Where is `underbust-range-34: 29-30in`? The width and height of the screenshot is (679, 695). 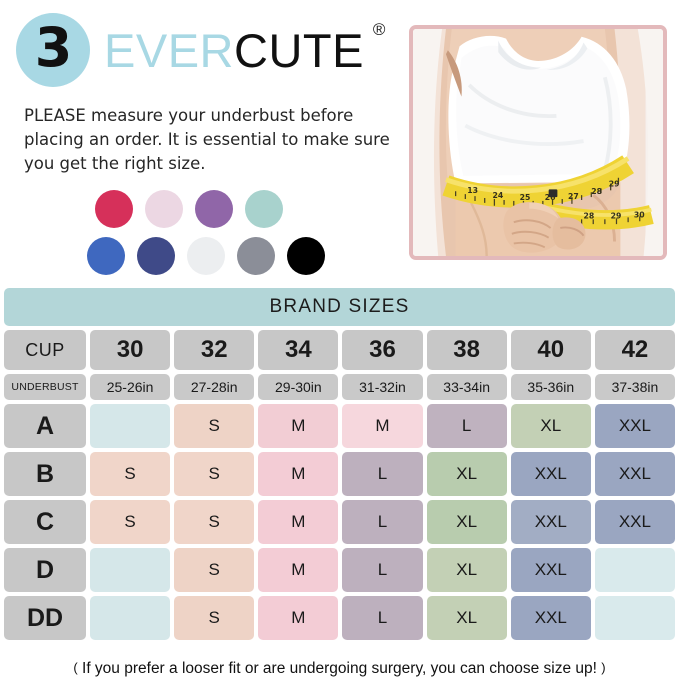
underbust-range-34: 29-30in is located at coordinates (298, 387).